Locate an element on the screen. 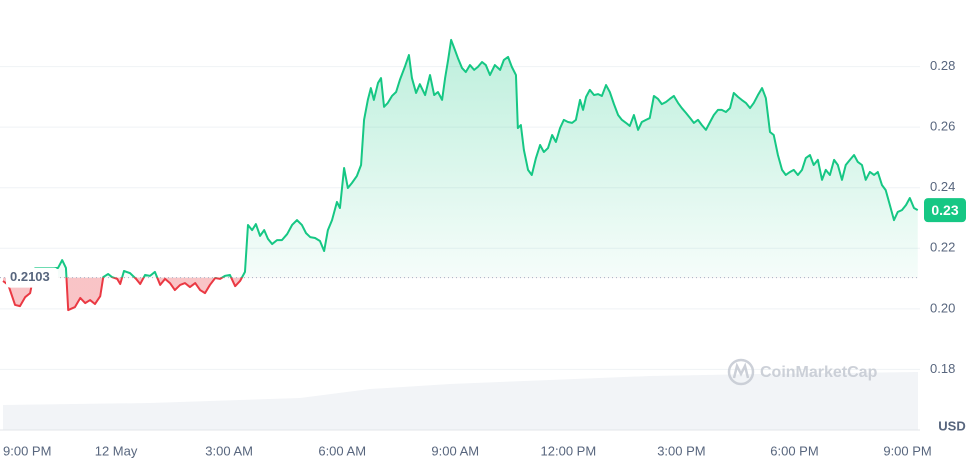  watermark-text: CoinMarketCap is located at coordinates (819, 372).